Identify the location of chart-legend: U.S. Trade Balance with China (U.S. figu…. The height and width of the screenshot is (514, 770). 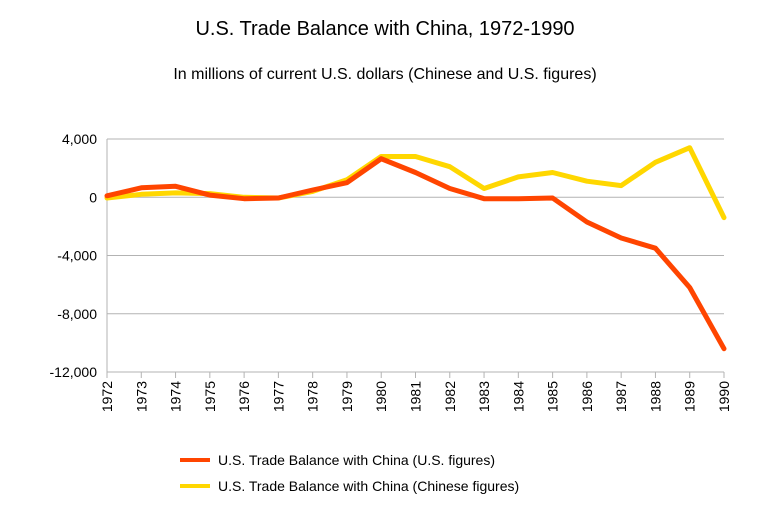
(349, 473).